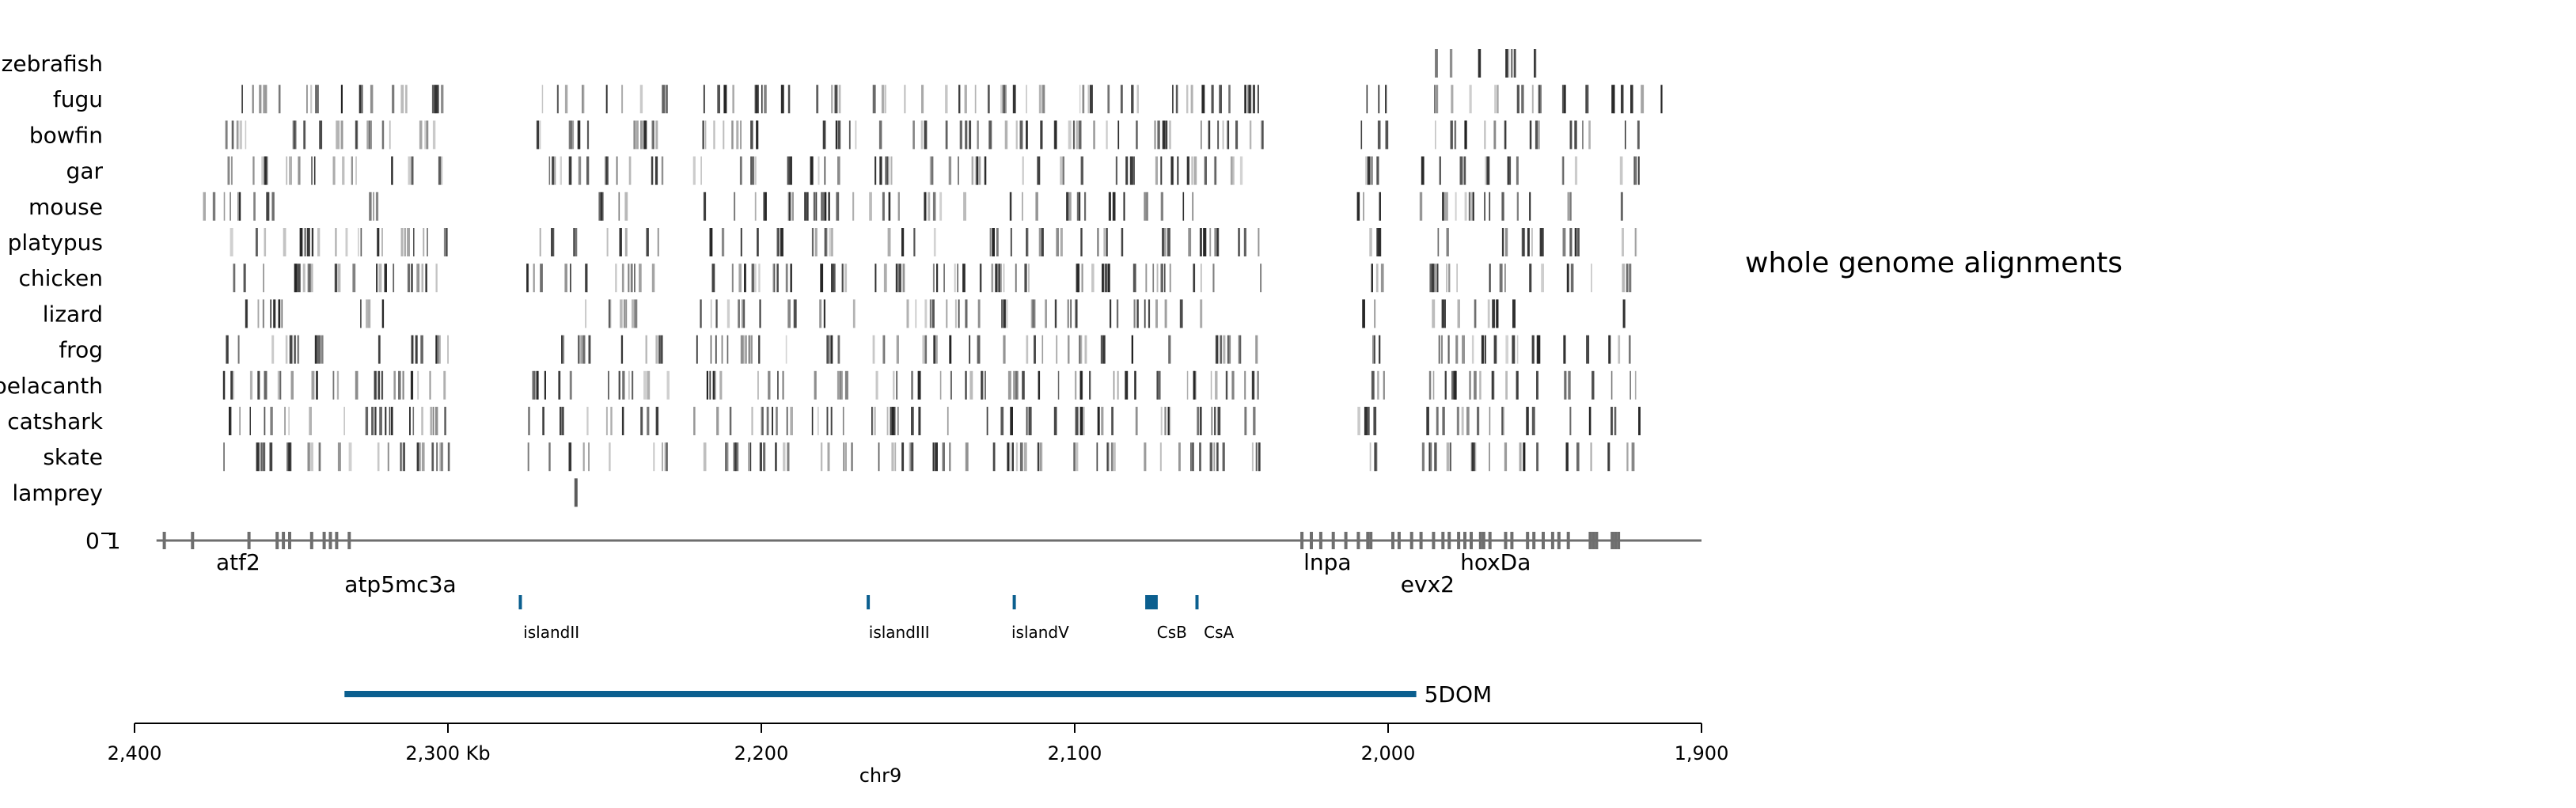  Describe the element at coordinates (55, 421) in the screenshot. I see `species-label-catshark: catshark` at that location.